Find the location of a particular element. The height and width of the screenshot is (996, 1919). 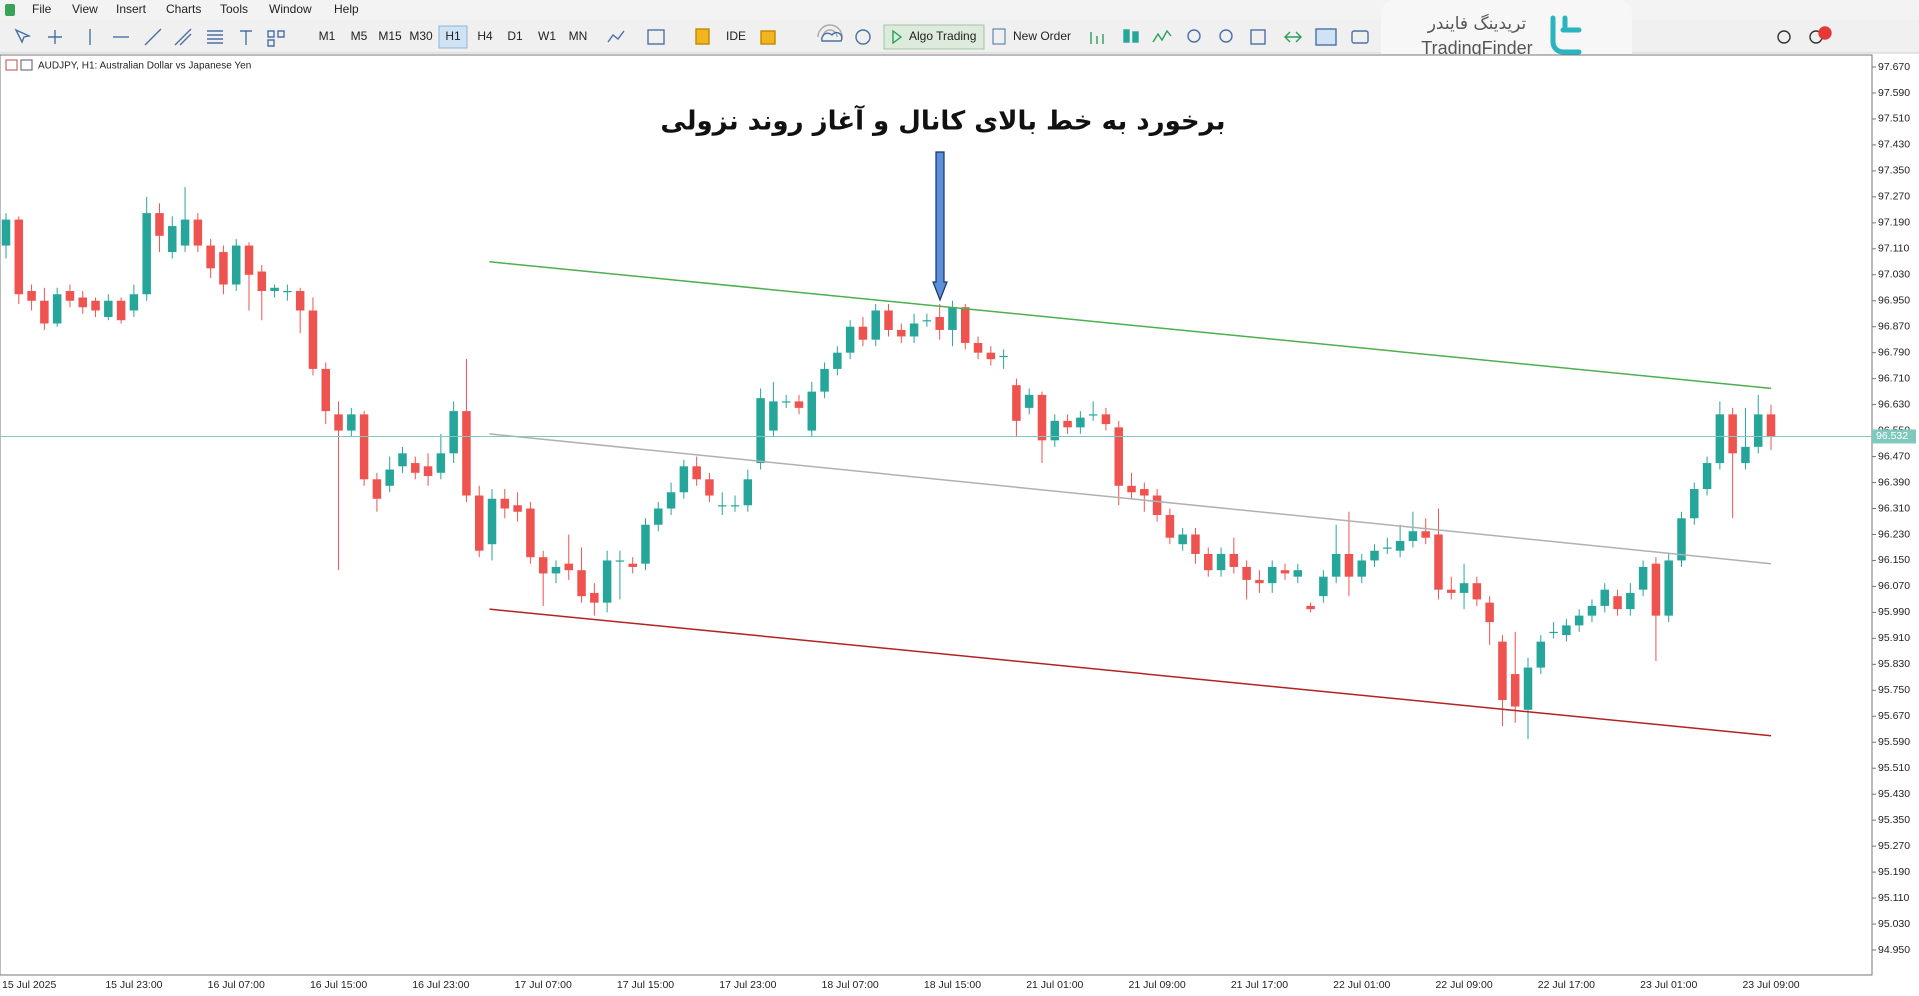

algo-trading-label: Algo Trading is located at coordinates (942, 36).